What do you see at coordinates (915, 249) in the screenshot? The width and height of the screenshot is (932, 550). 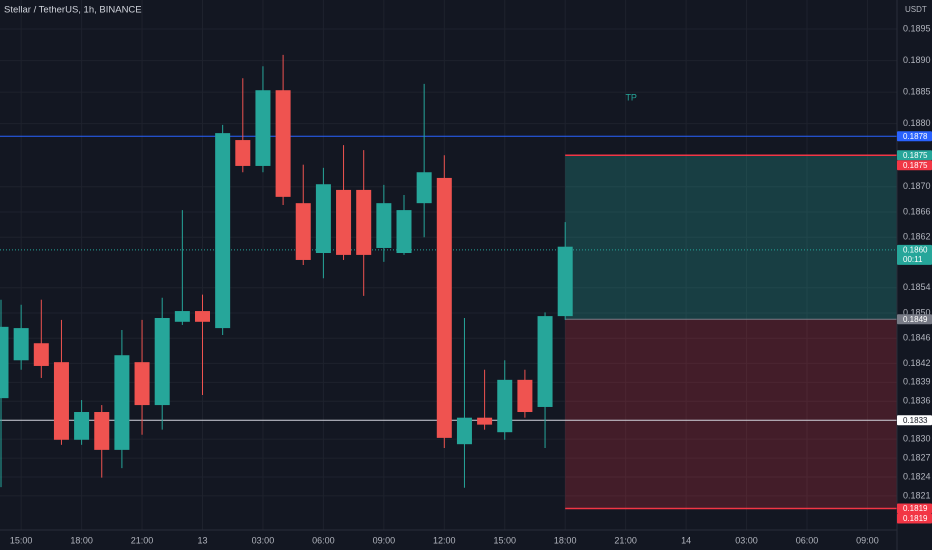 I see `price-badge-label: 0.1860` at bounding box center [915, 249].